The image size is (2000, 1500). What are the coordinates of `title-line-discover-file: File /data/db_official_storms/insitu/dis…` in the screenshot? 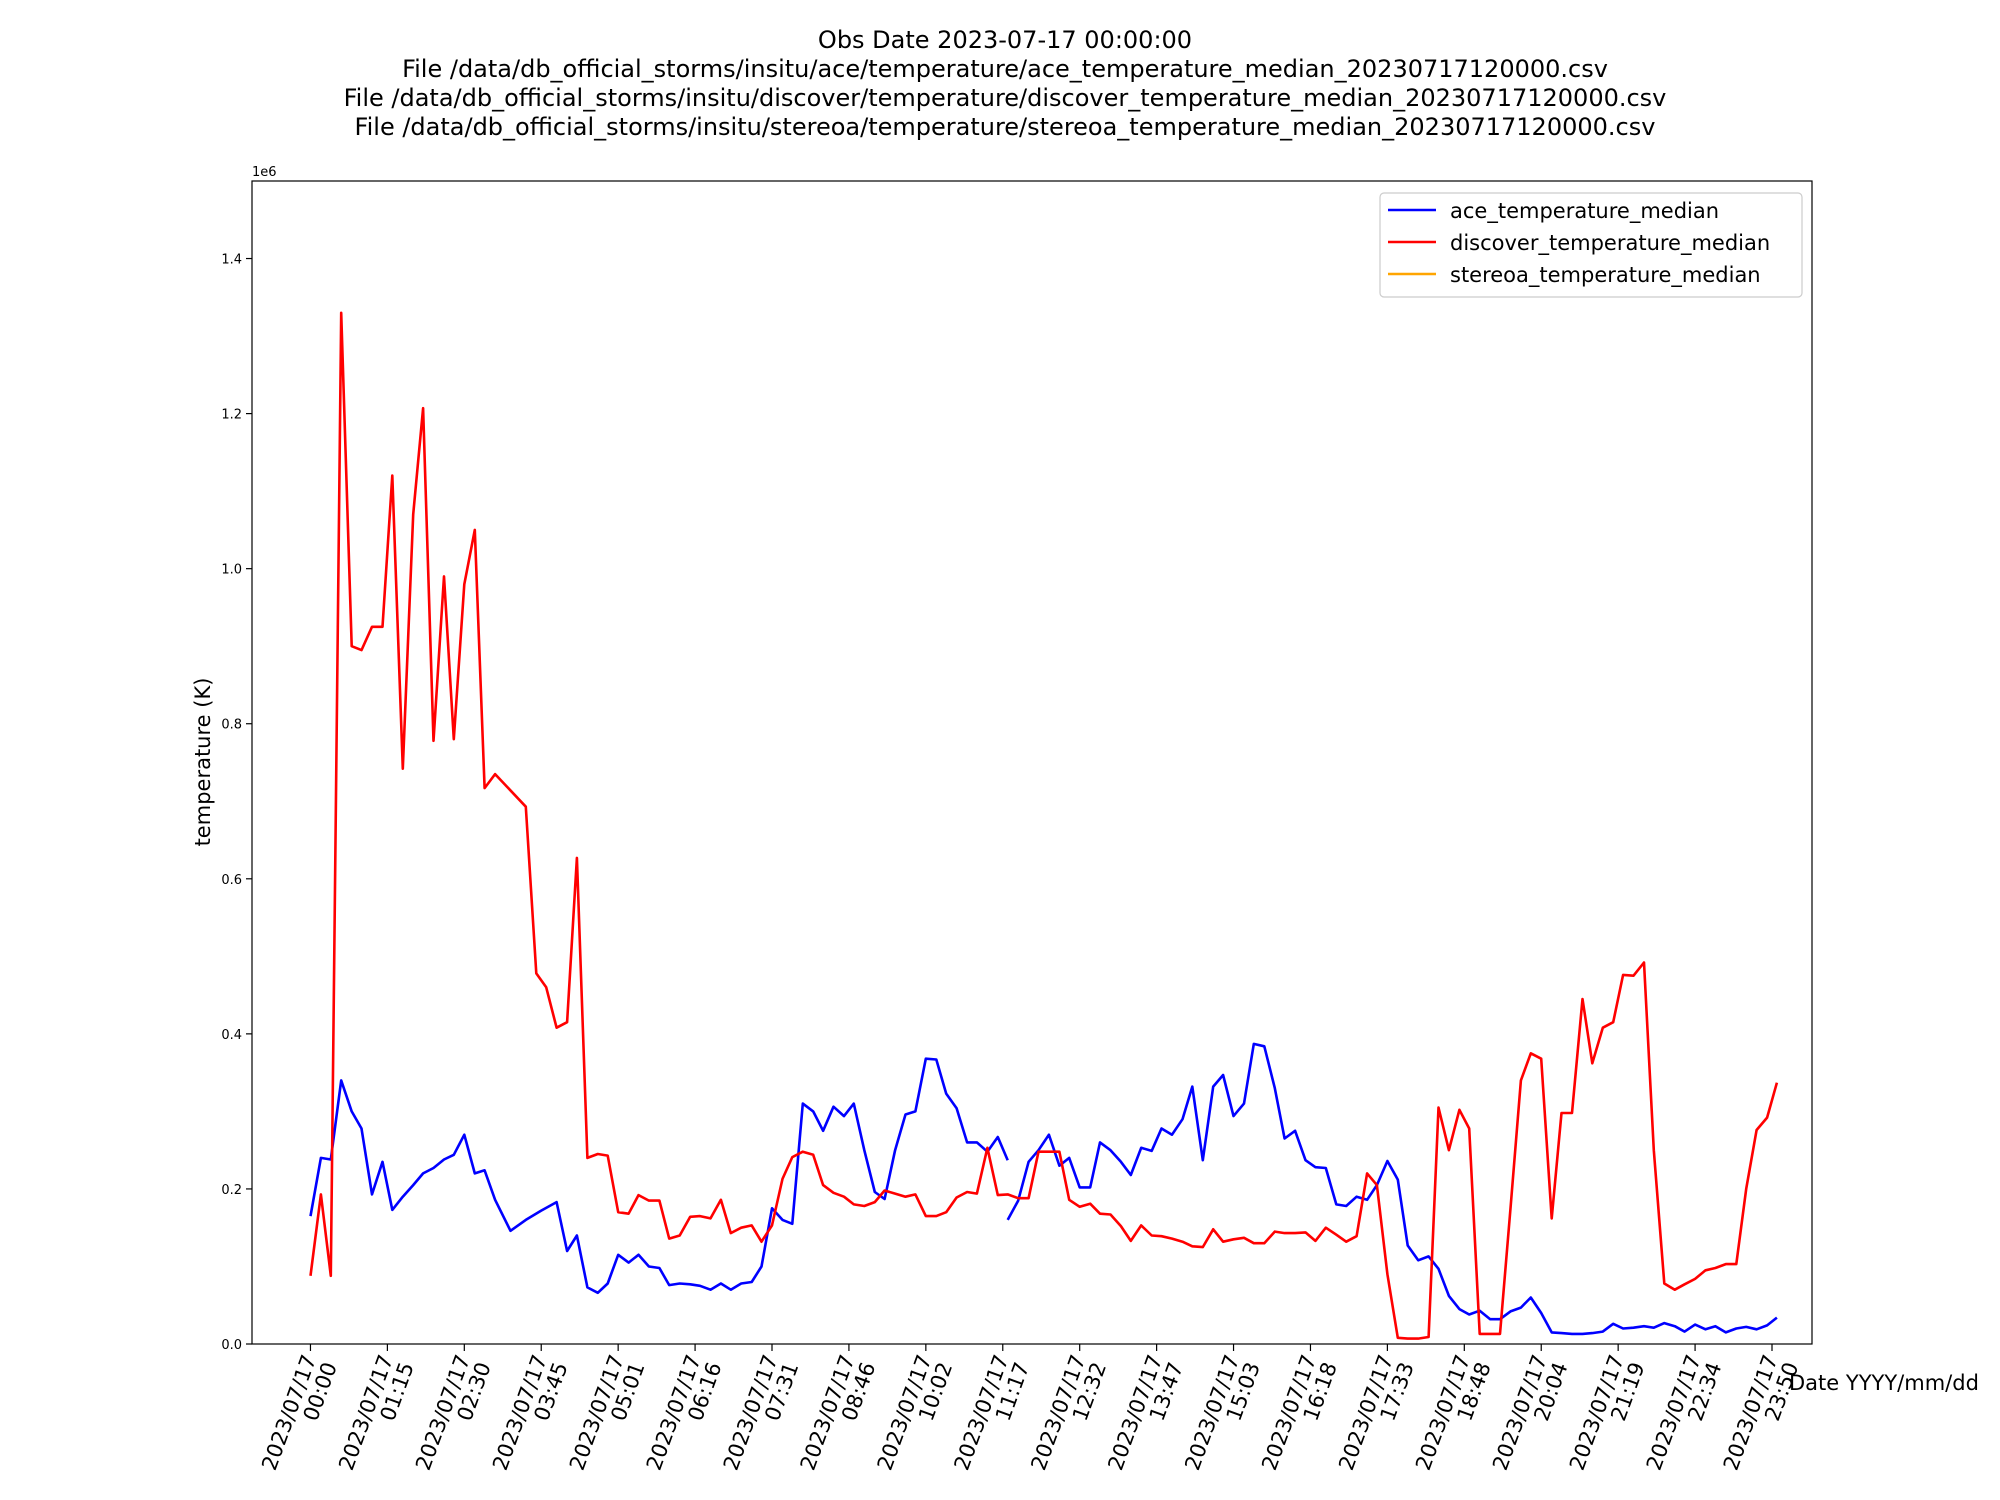 It's located at (1005, 98).